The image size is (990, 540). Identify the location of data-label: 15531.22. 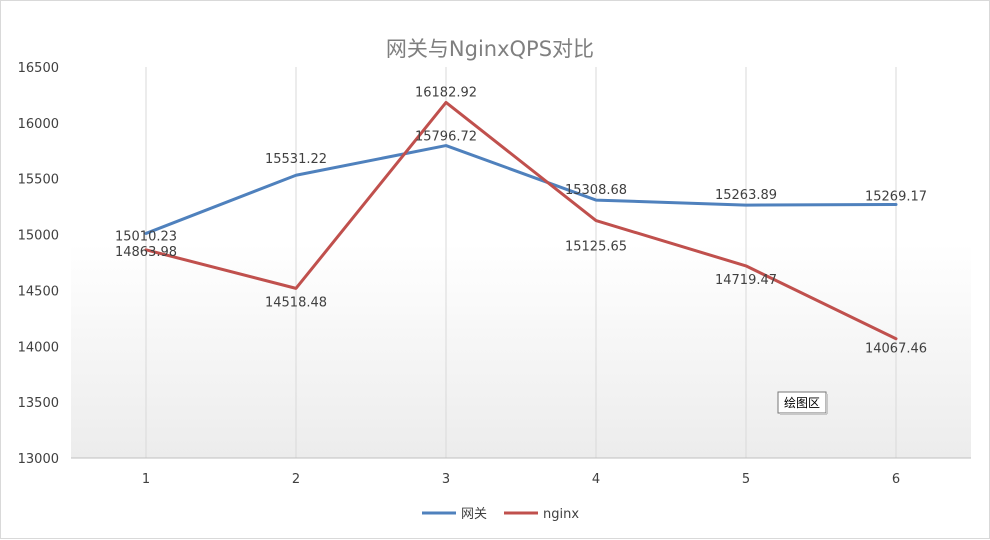
(296, 159).